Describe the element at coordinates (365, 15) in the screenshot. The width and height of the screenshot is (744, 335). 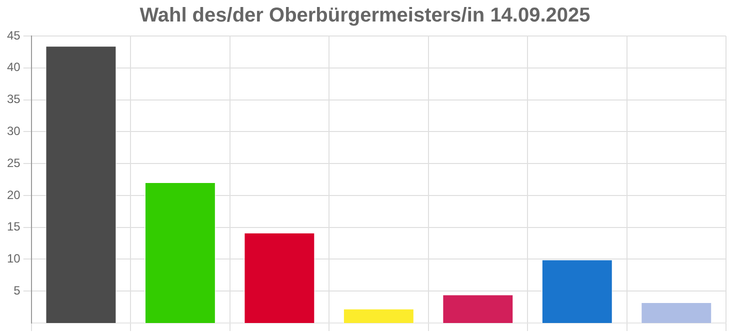
I see `chart-title: Wahl des/der Oberbürgermeisters/in 14.09.2025` at that location.